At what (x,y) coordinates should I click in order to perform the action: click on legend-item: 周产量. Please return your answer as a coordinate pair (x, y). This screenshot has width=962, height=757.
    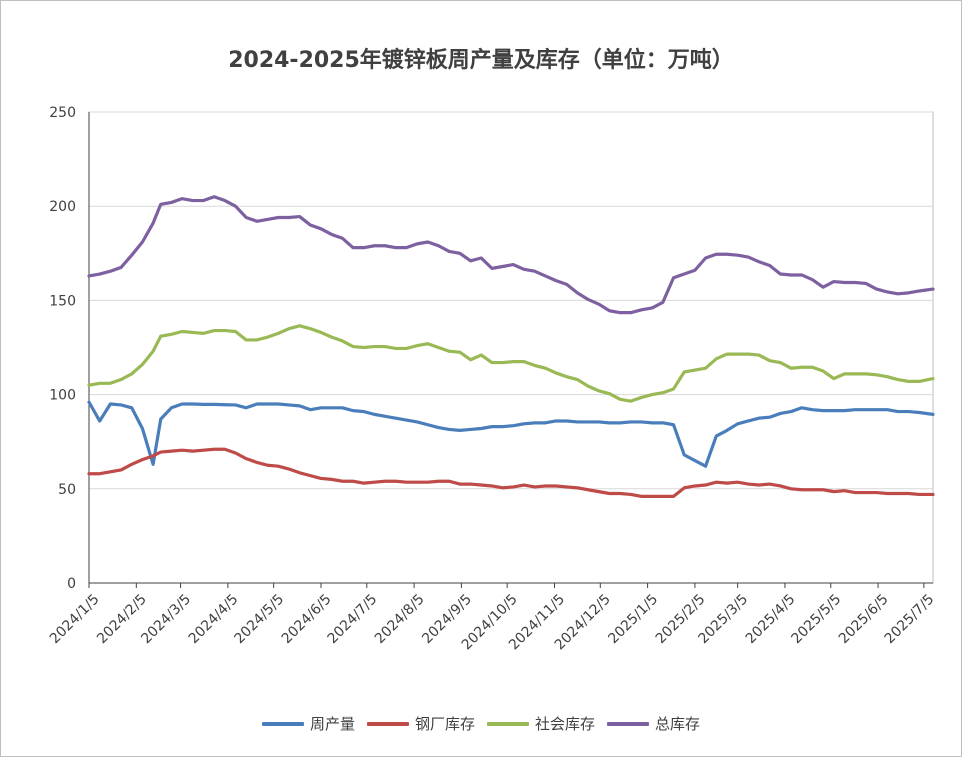
    Looking at the image, I should click on (308, 723).